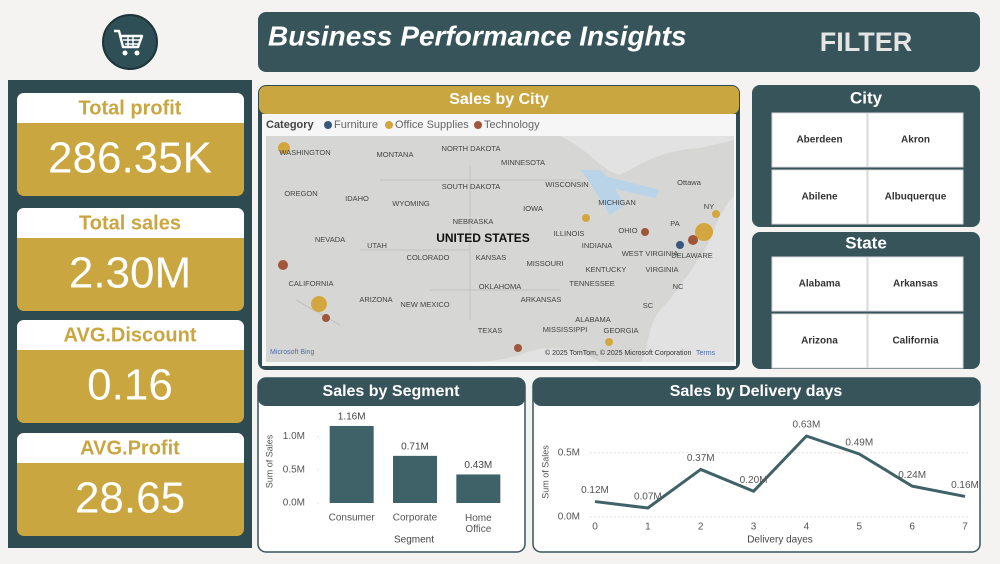 This screenshot has height=564, width=1000. I want to click on x-tick-label: Corporate, so click(415, 518).